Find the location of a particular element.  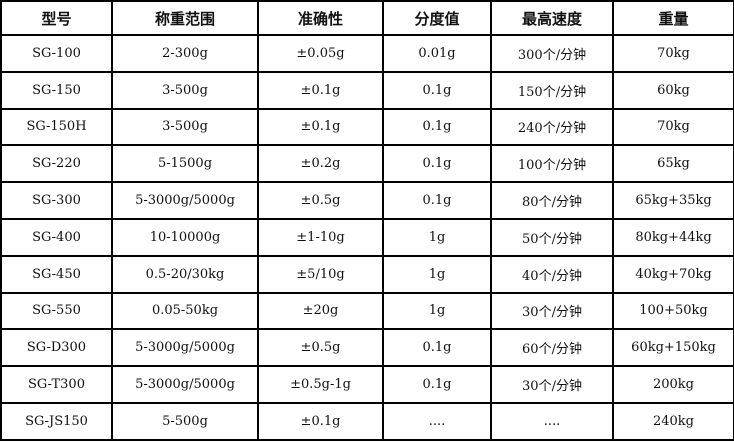

cell-range: 2-300g is located at coordinates (185, 53).